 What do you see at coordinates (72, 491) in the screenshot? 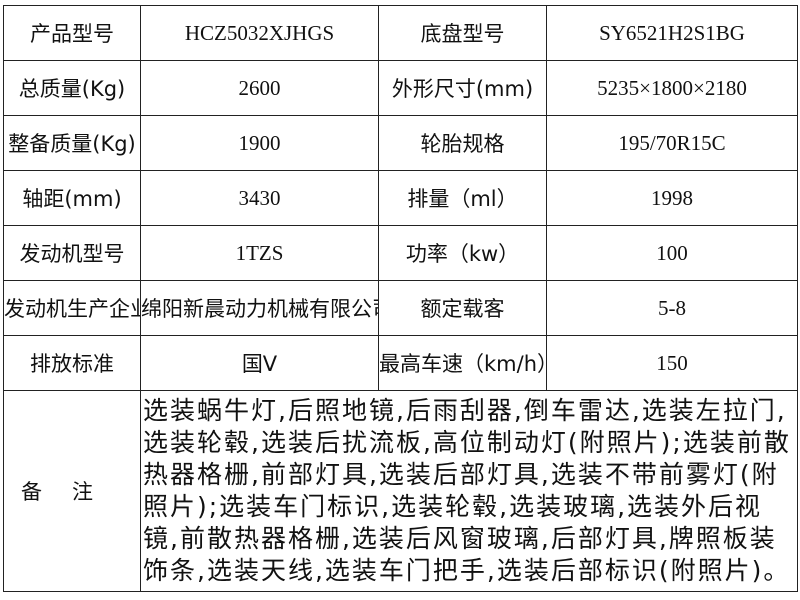
I see `remarks-label: 备注` at bounding box center [72, 491].